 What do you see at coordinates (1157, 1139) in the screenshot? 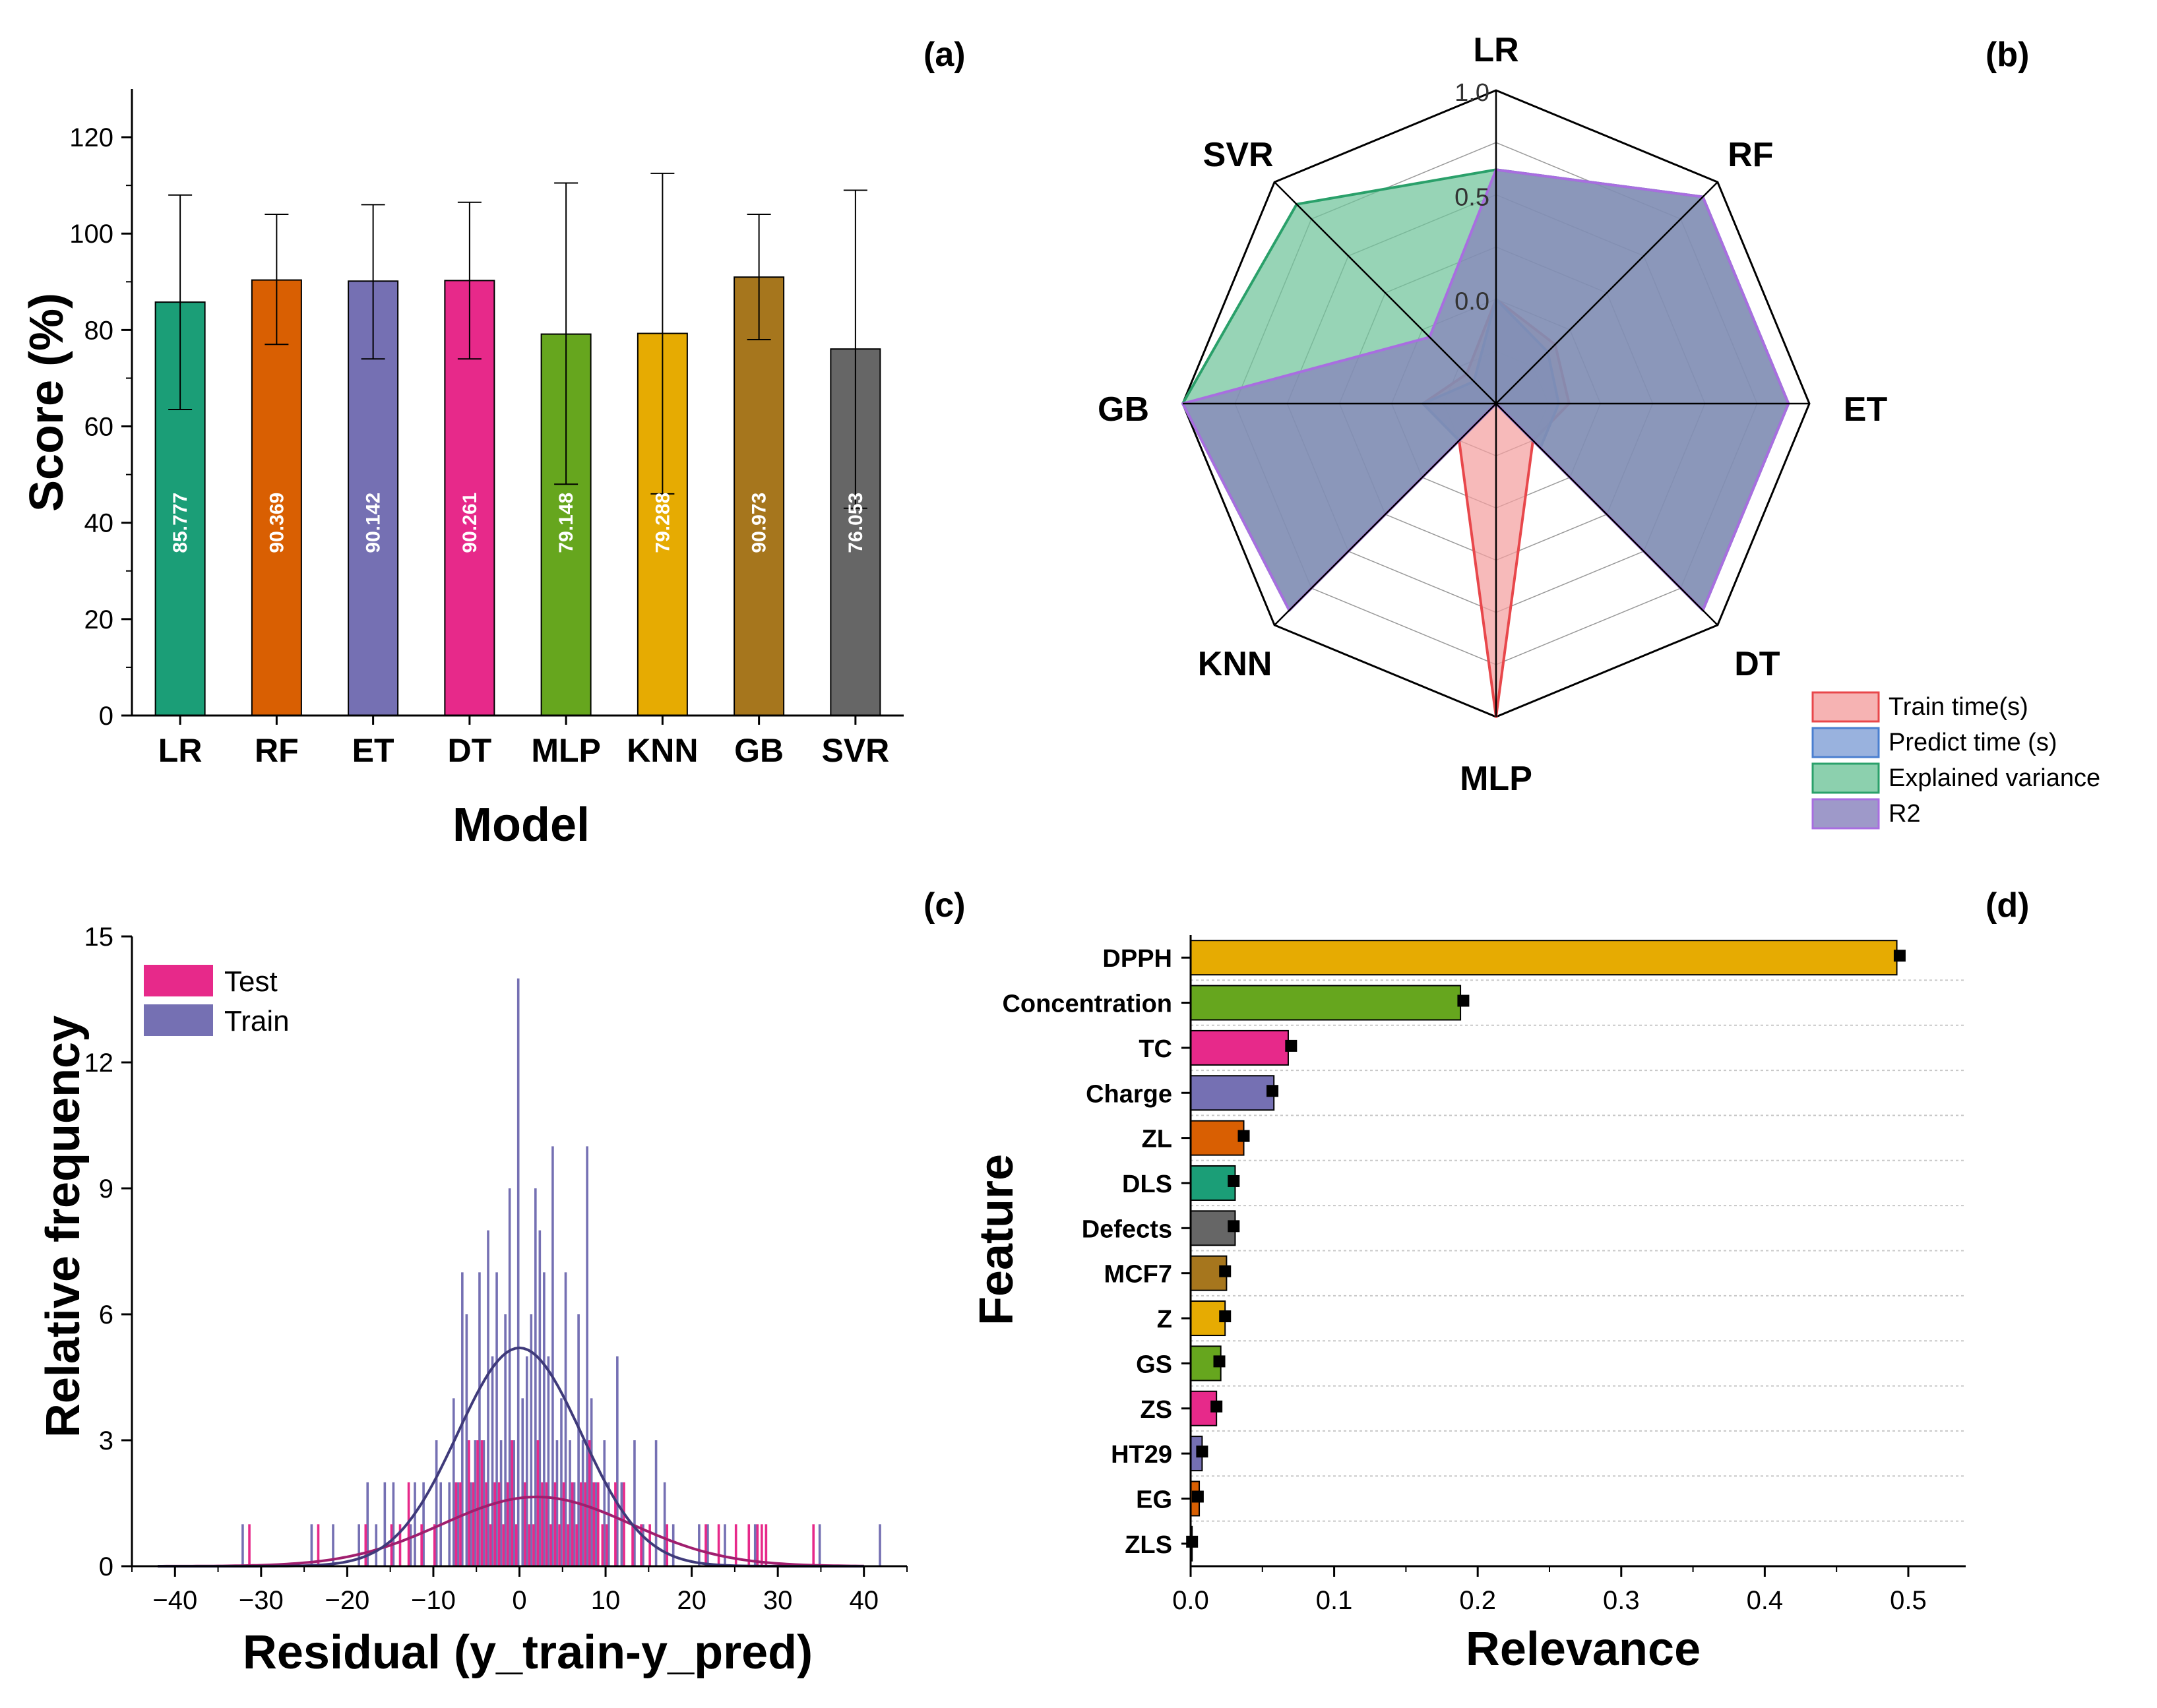
I see `y-tick-label-zl: ZL` at bounding box center [1157, 1139].